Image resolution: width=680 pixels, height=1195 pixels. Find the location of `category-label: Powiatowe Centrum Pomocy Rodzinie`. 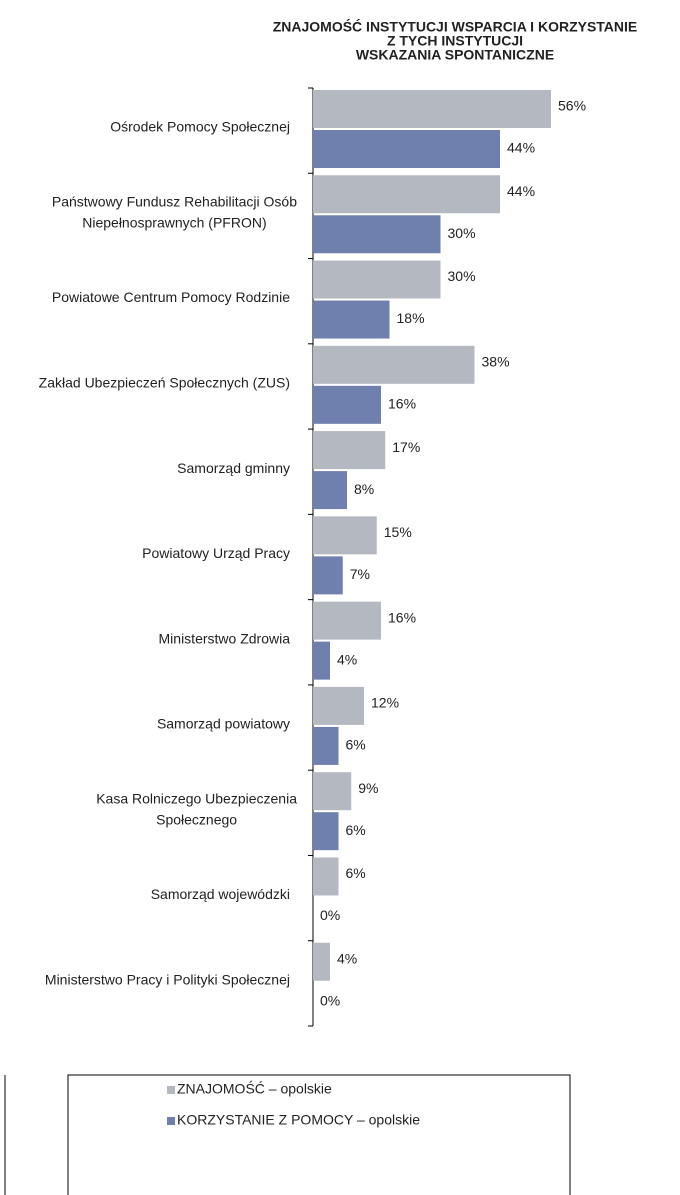

category-label: Powiatowe Centrum Pomocy Rodzinie is located at coordinates (171, 297).